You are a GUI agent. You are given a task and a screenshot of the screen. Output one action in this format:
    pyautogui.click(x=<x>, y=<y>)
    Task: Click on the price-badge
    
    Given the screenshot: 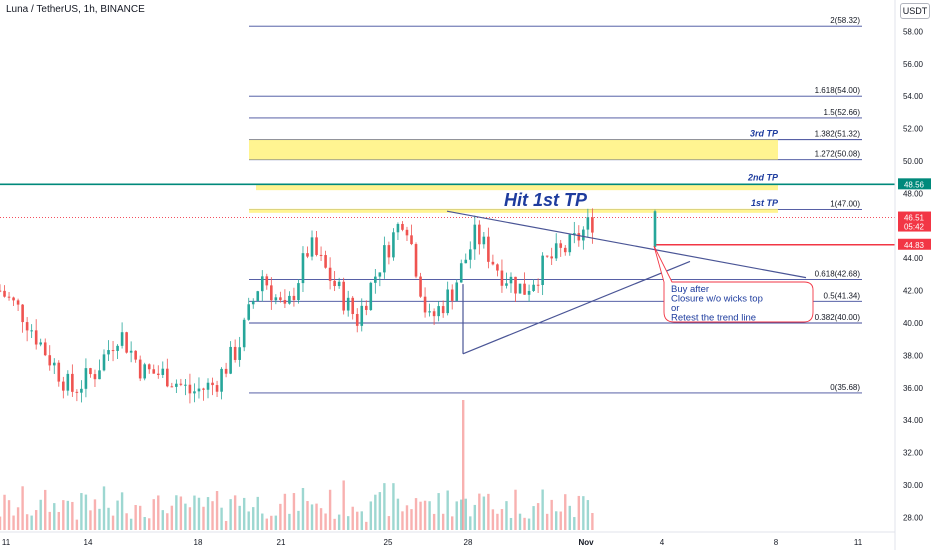 What is the action you would take?
    pyautogui.click(x=914, y=244)
    